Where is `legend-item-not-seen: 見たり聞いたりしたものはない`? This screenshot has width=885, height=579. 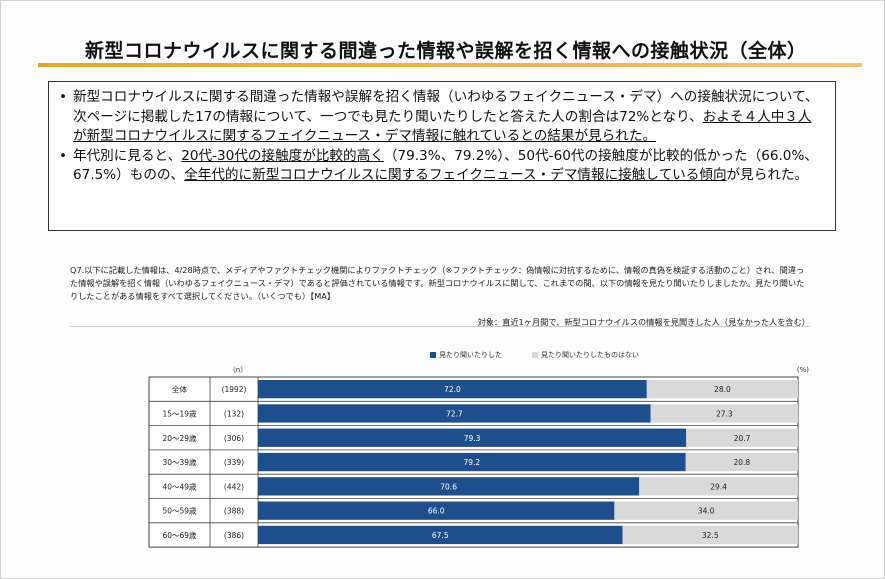
legend-item-not-seen: 見たり聞いたりしたものはない is located at coordinates (585, 355).